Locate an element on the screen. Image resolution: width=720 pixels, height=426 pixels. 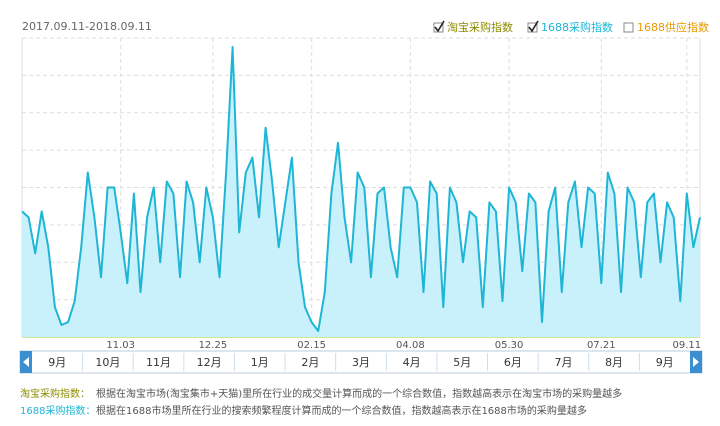
month-button: 3月 is located at coordinates (361, 362).